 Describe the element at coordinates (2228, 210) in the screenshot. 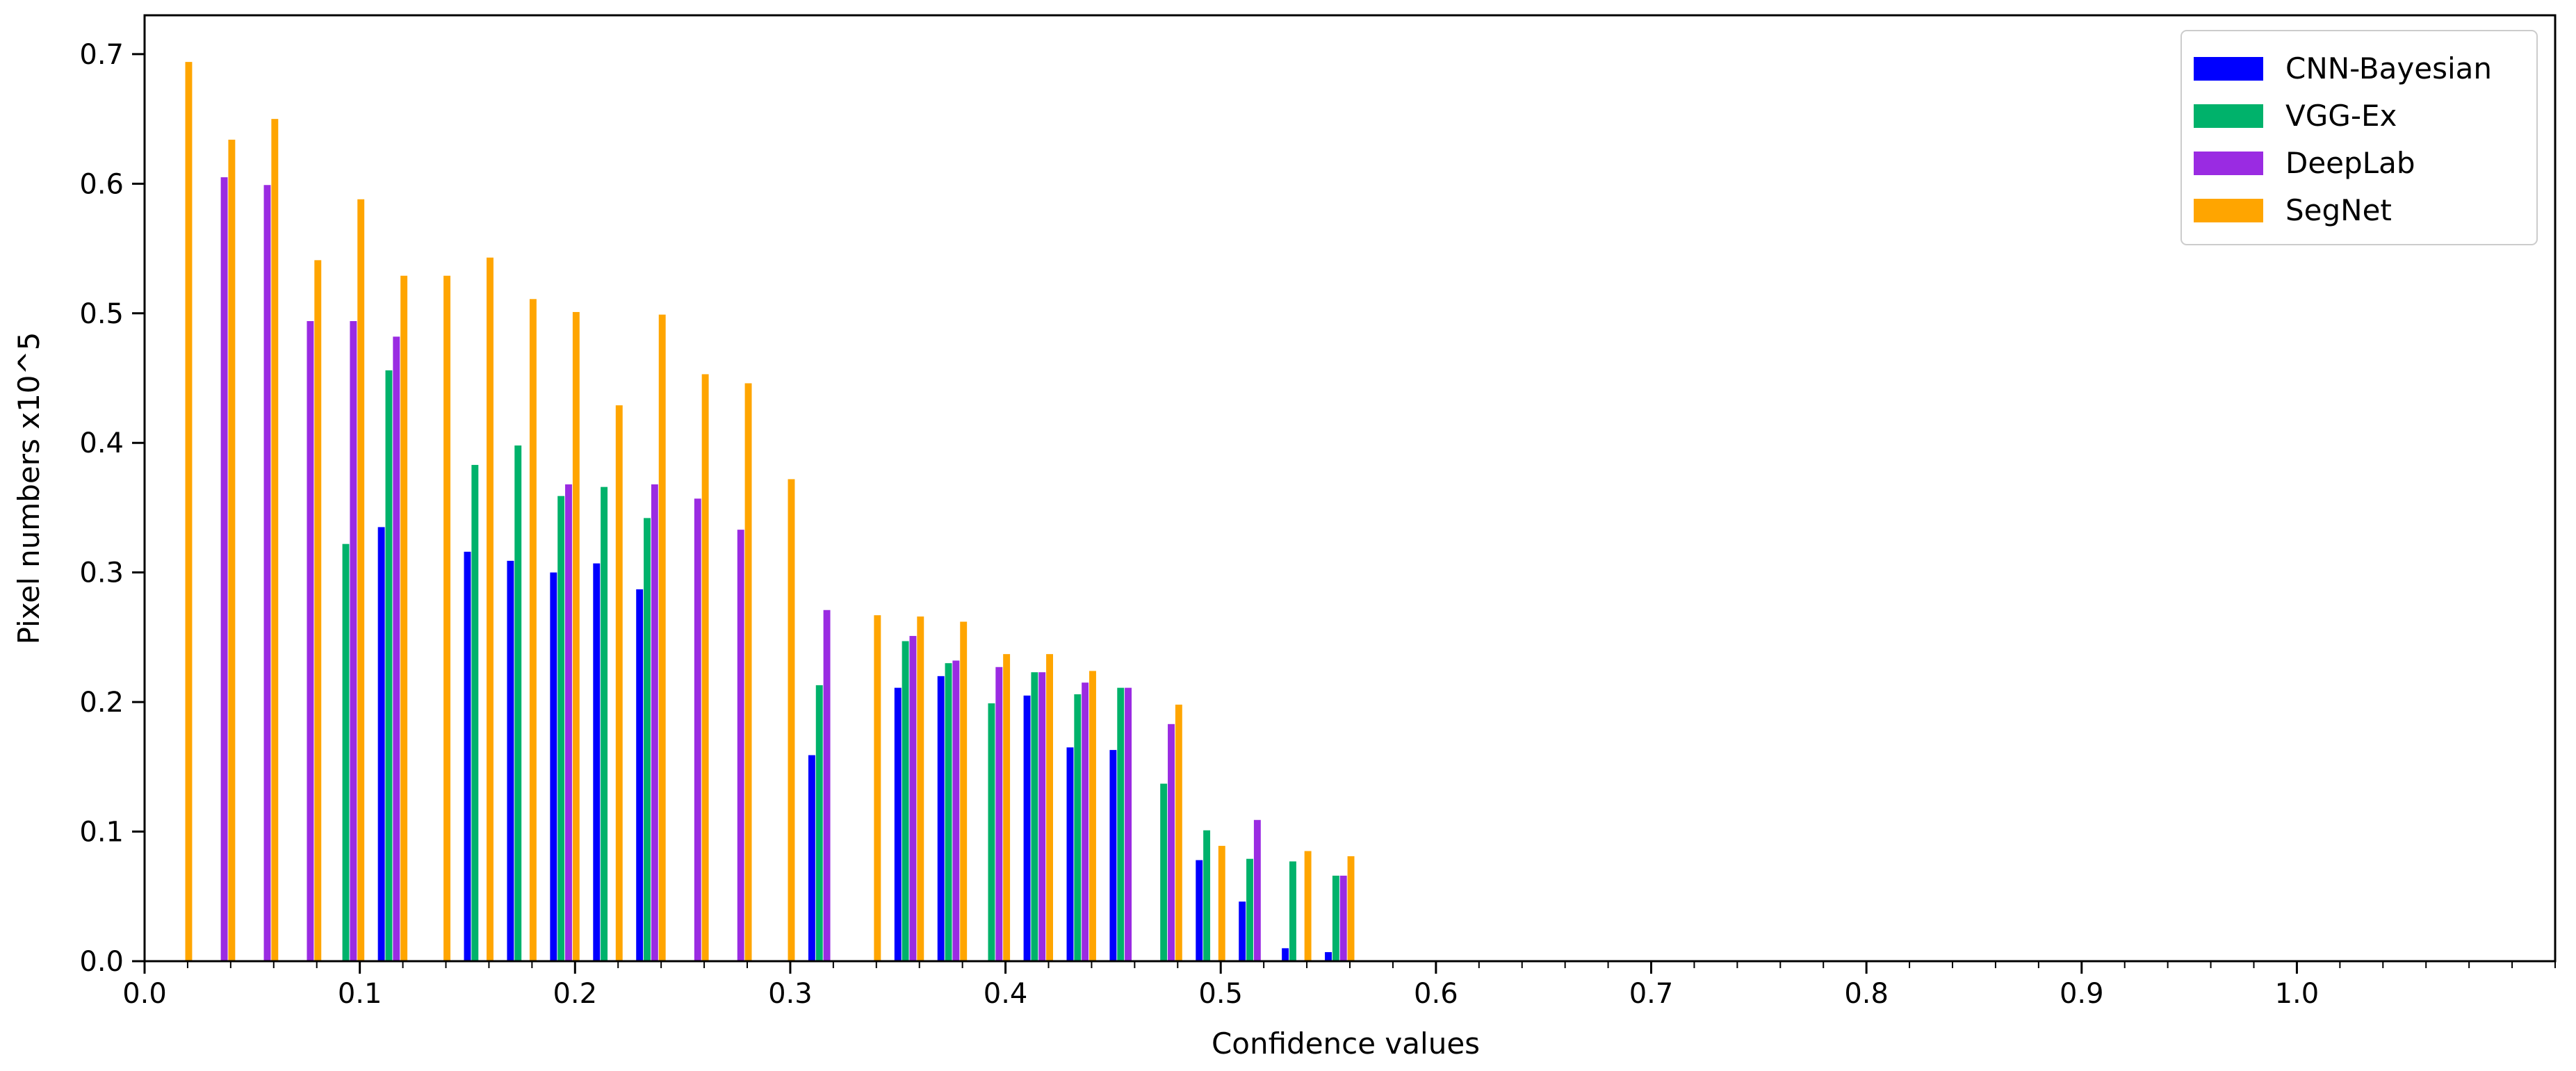

I see `legend-swatch-segnet` at that location.